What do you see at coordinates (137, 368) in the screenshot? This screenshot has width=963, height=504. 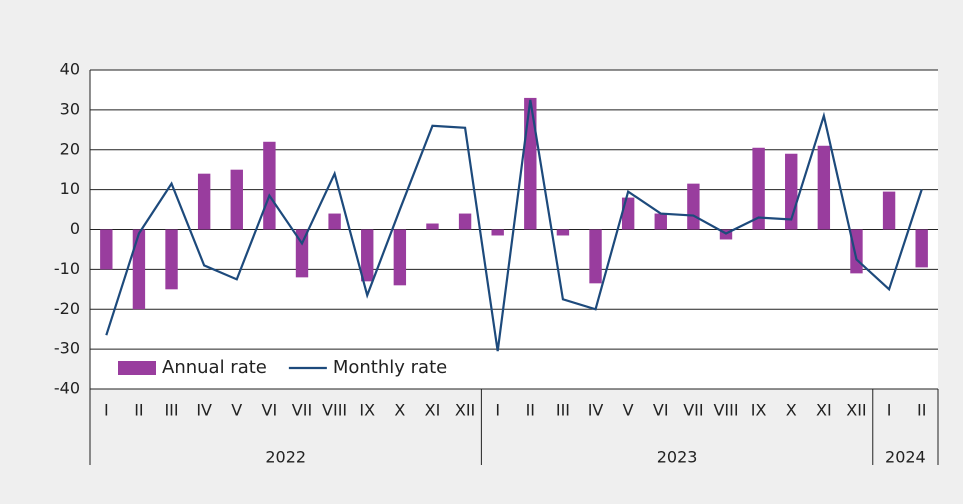 I see `legend-swatch` at bounding box center [137, 368].